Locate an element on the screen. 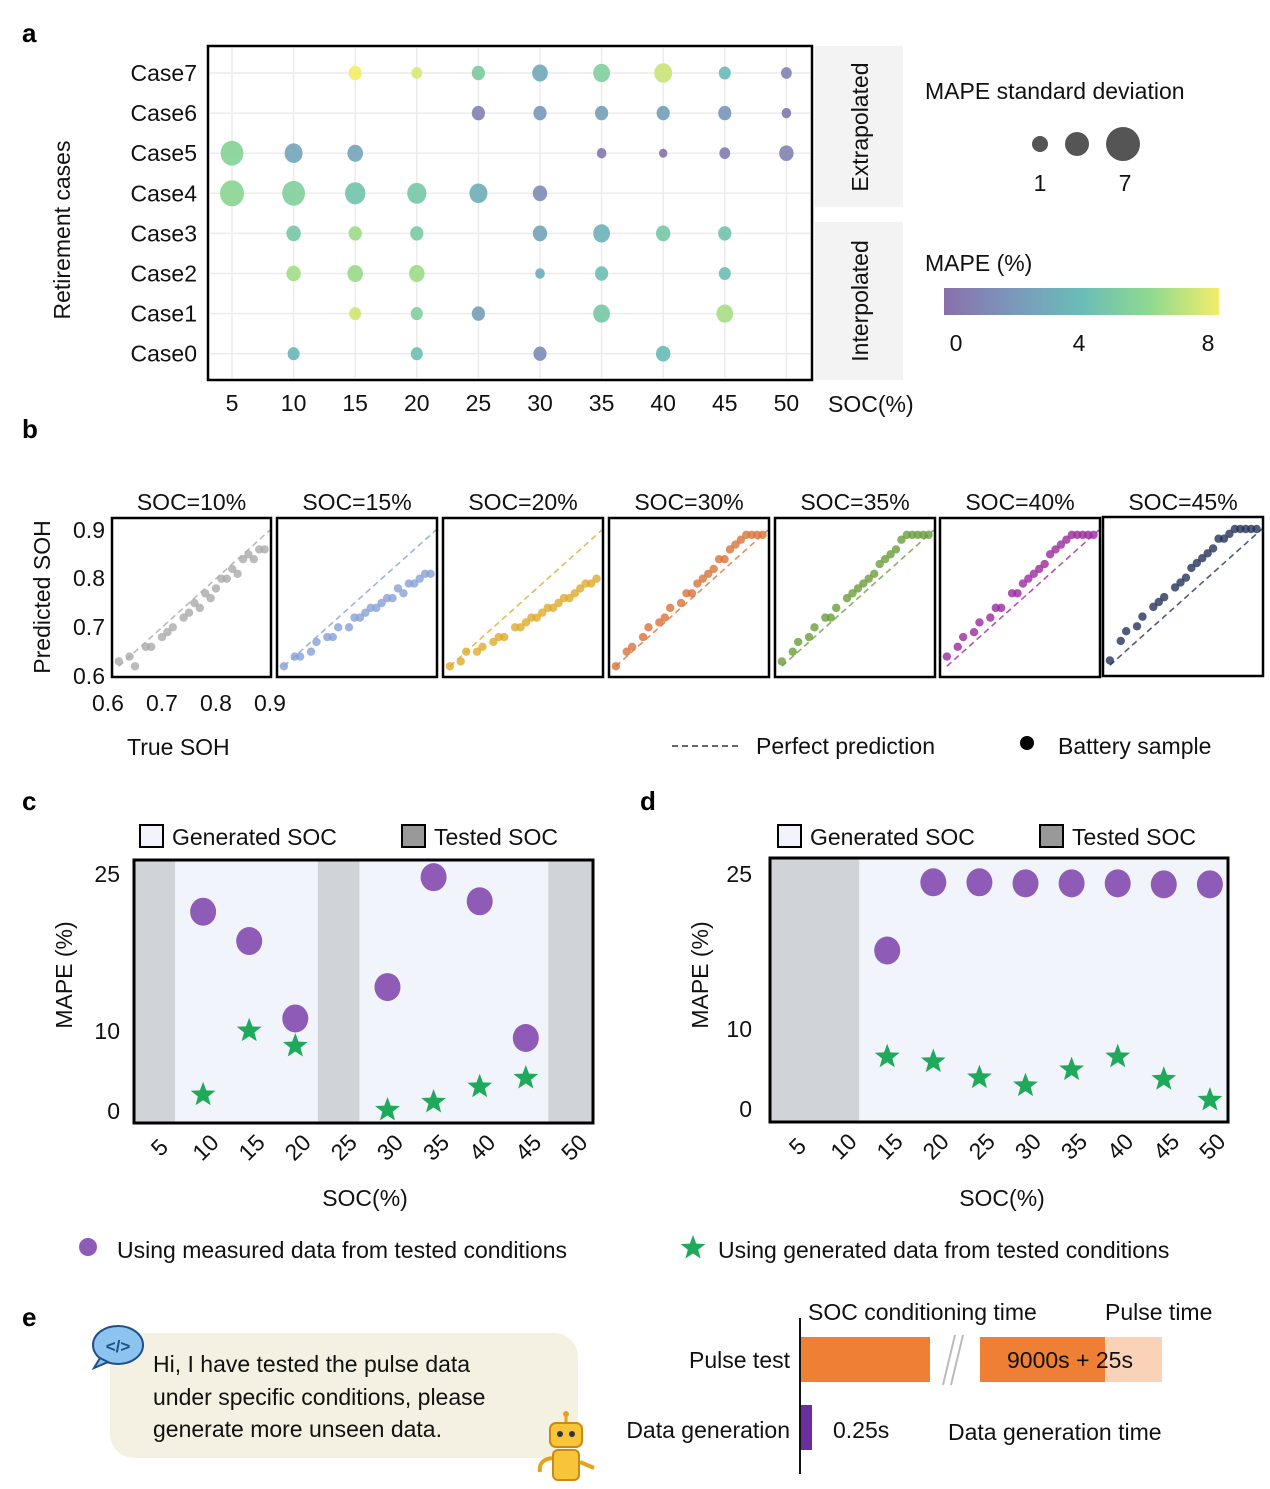  header-soc-conditioning: SOC conditioning time is located at coordinates (922, 1312).